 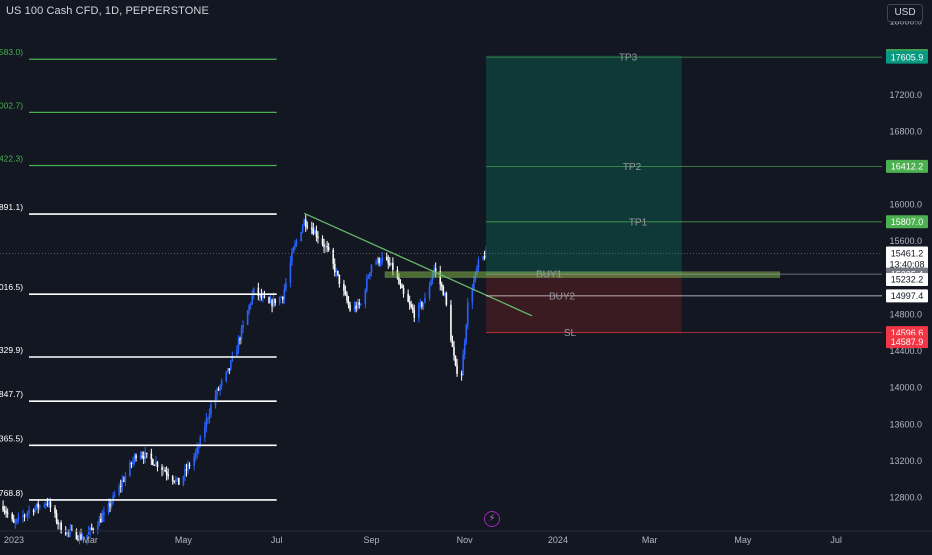 What do you see at coordinates (570, 333) in the screenshot?
I see `trade-level-label: SL` at bounding box center [570, 333].